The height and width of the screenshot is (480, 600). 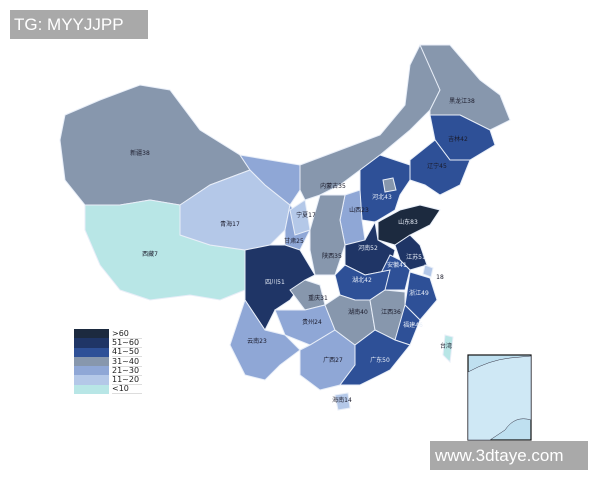 I want to click on legend-label: 21~30, so click(x=127, y=371).